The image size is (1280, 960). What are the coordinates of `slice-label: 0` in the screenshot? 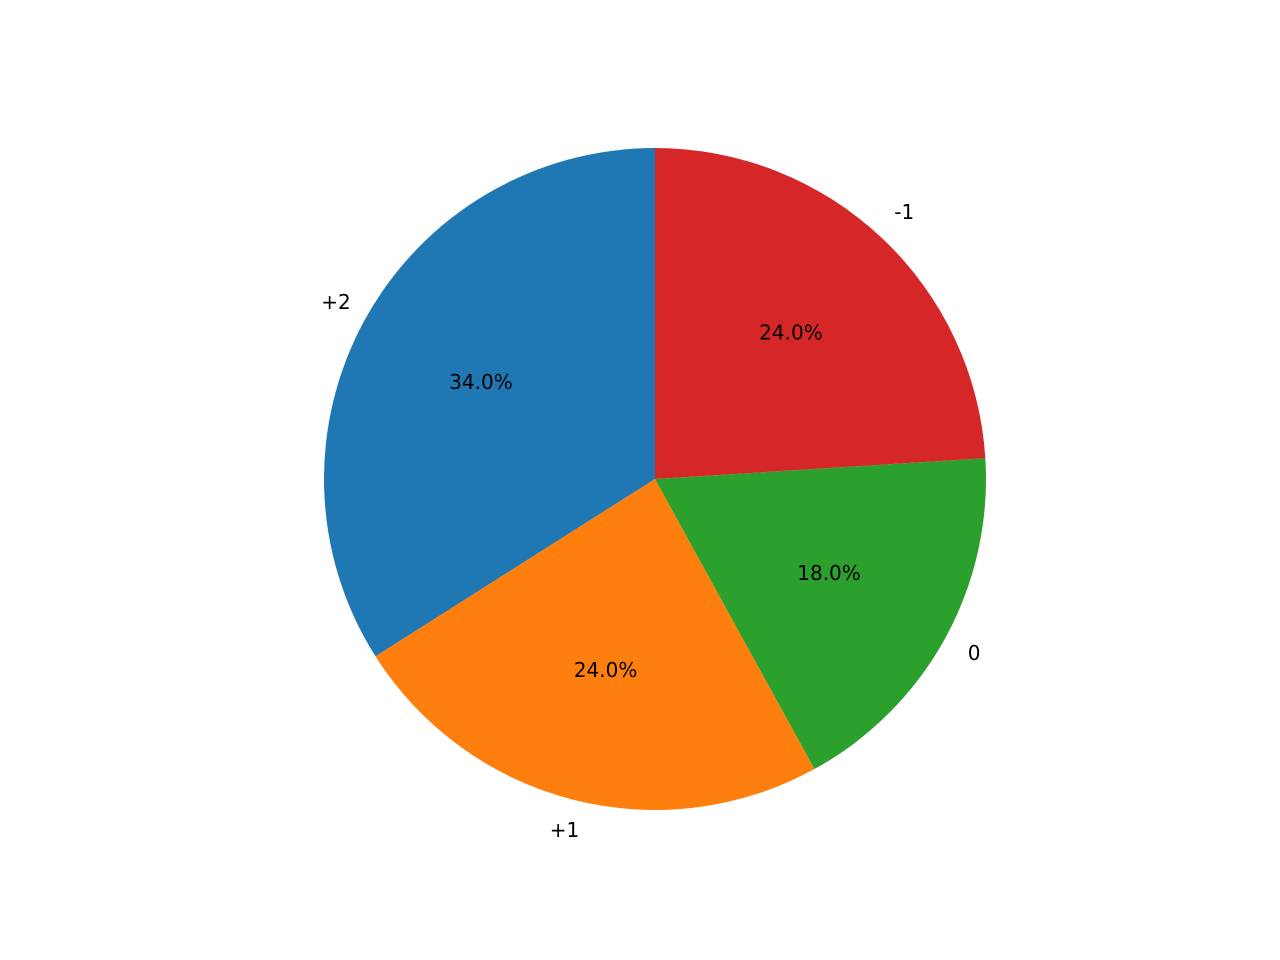 It's located at (974, 653).